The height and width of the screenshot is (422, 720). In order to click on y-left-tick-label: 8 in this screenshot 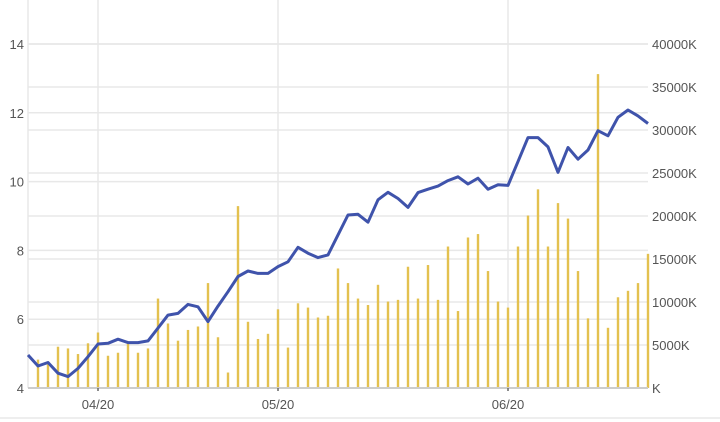, I will do `click(20, 250)`.